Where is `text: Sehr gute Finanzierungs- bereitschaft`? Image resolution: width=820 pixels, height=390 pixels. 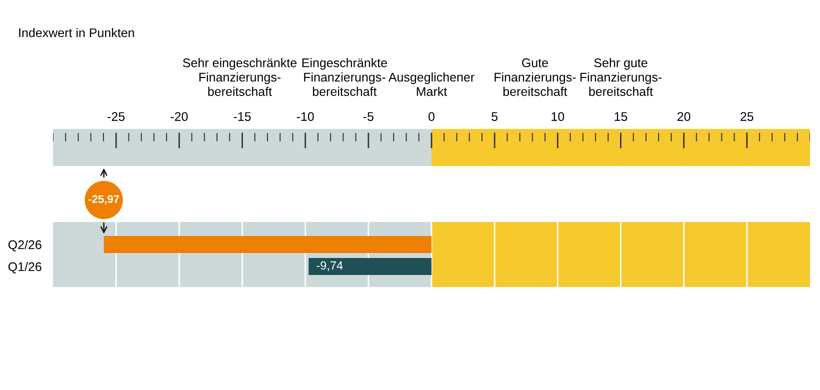 text: Sehr gute Finanzierungs- bereitschaft is located at coordinates (621, 77).